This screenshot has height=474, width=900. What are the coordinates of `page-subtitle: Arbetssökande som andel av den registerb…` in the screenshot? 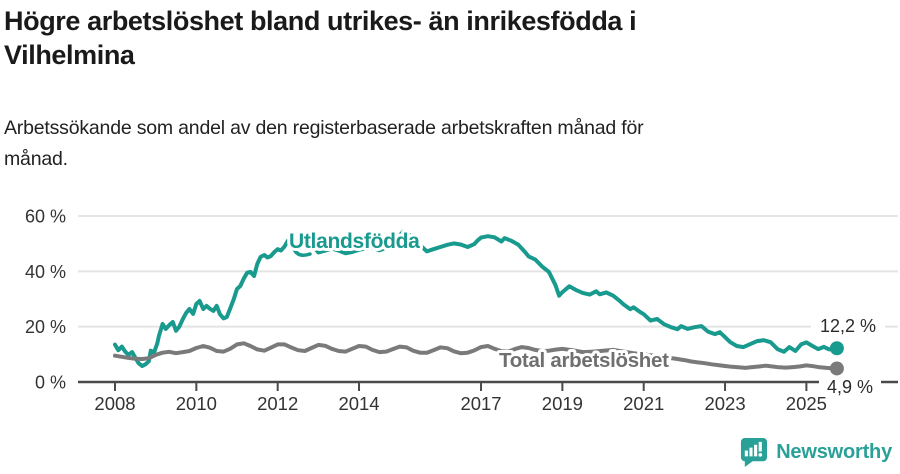 It's located at (414, 144).